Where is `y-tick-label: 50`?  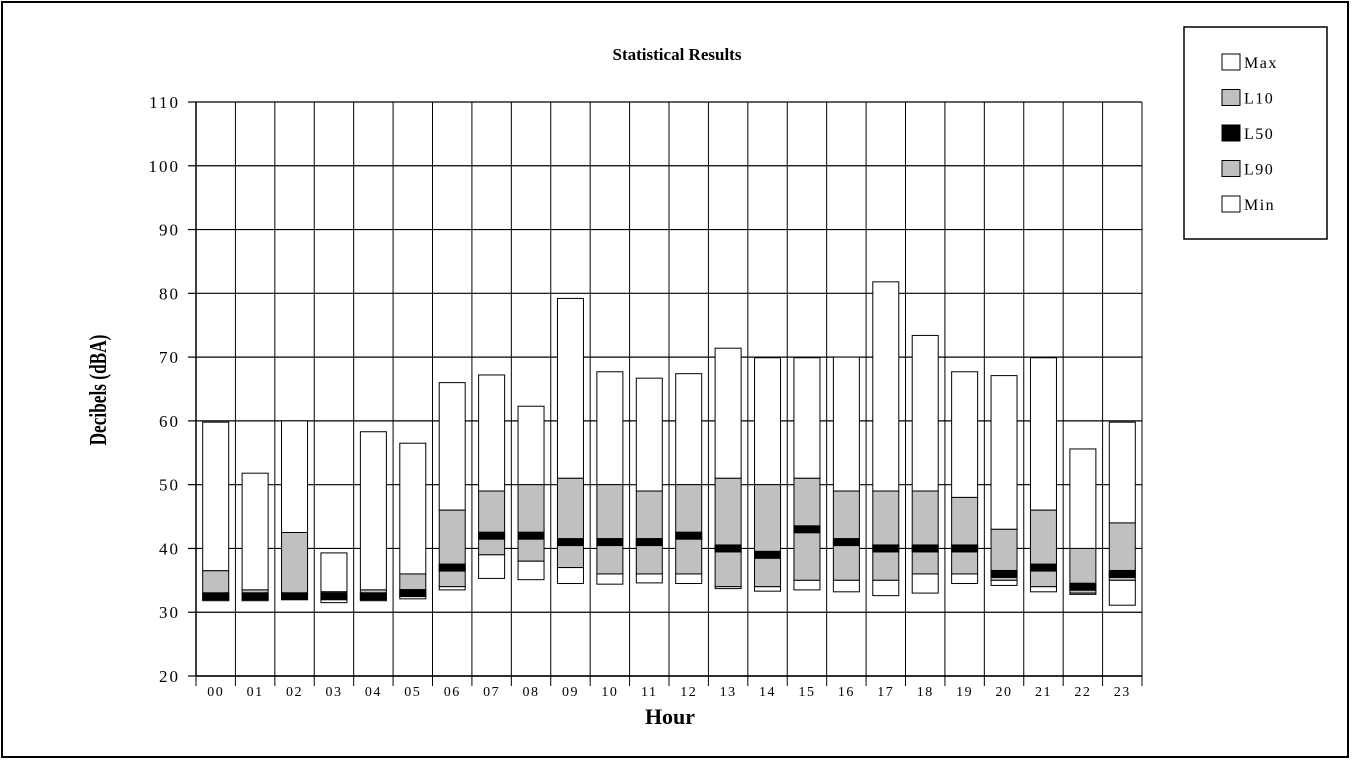 y-tick-label: 50 is located at coordinates (169, 485).